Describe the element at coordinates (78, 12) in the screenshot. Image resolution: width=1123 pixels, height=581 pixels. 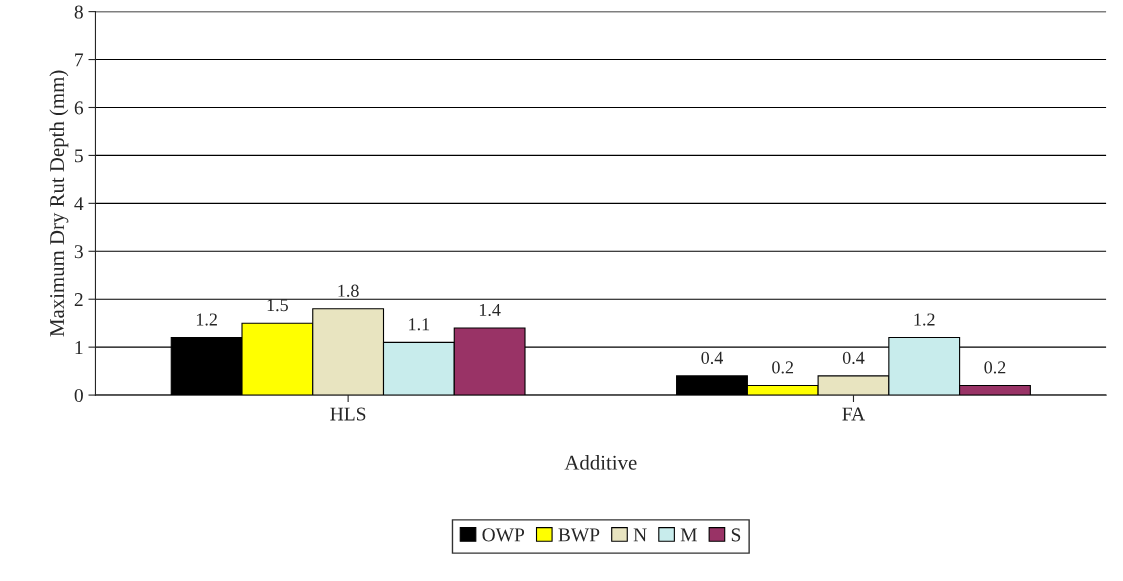
I see `y-tick-label: 8` at that location.